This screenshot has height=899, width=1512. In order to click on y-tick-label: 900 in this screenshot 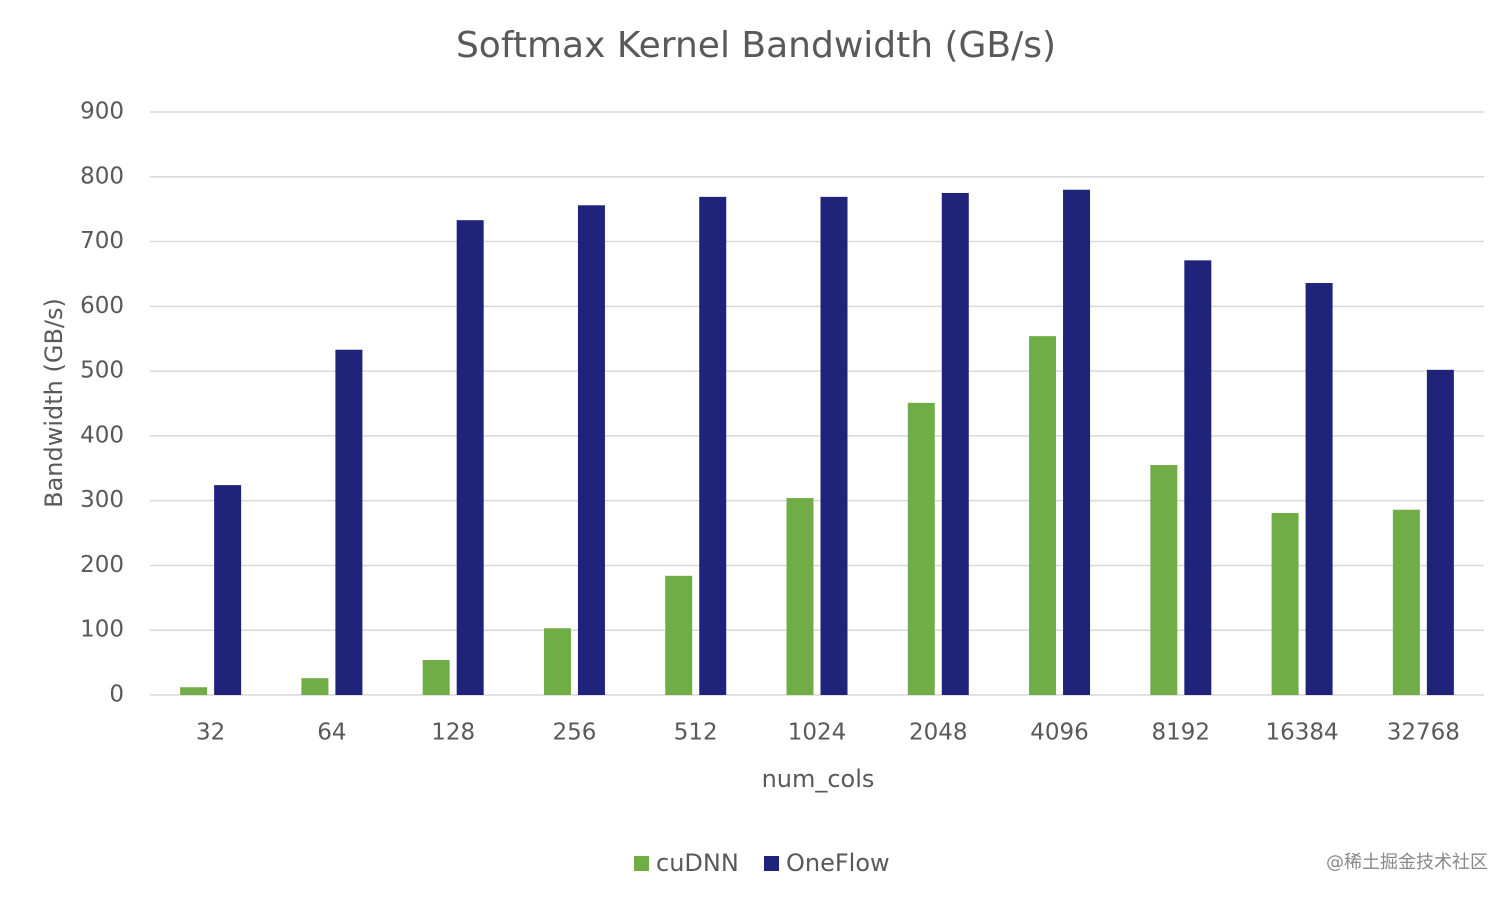, I will do `click(102, 112)`.